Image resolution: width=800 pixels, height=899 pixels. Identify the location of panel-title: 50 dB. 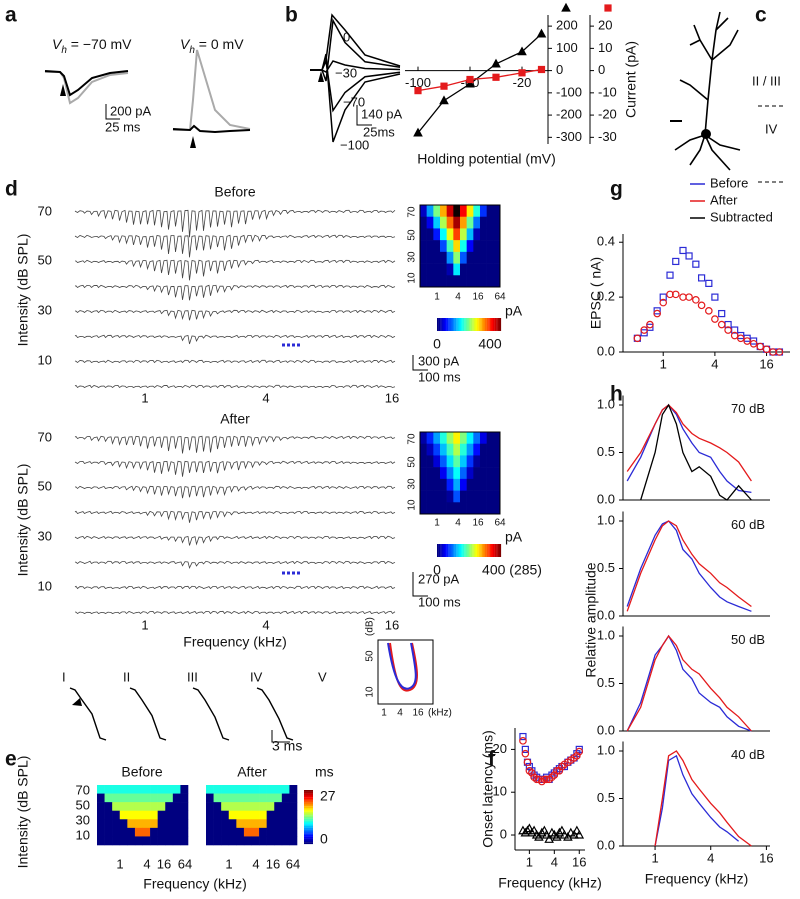
(748, 639).